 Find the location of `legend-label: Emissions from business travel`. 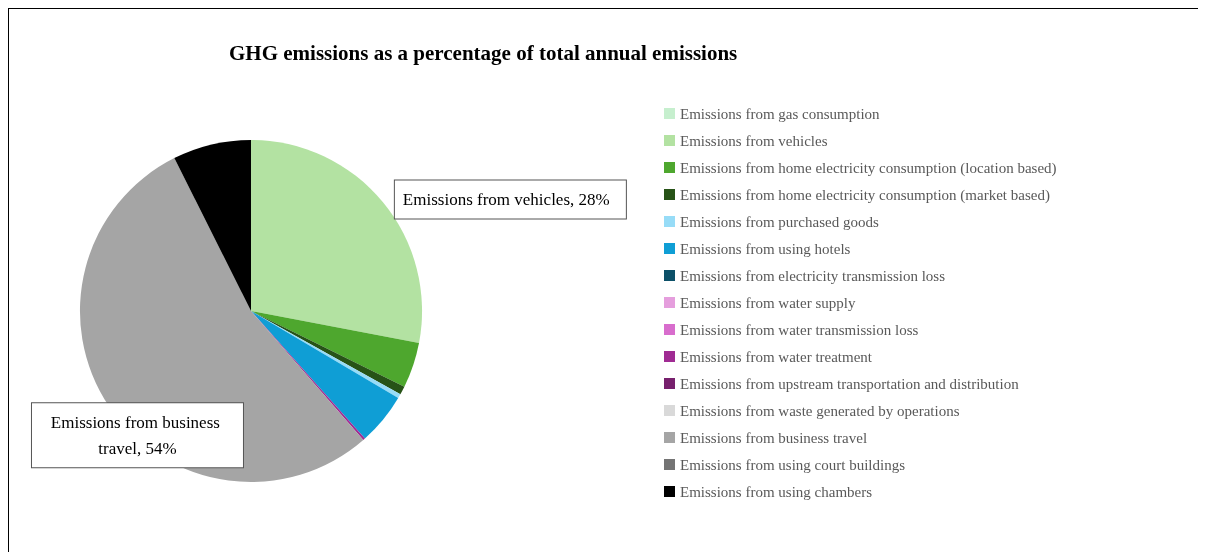

legend-label: Emissions from business travel is located at coordinates (774, 437).